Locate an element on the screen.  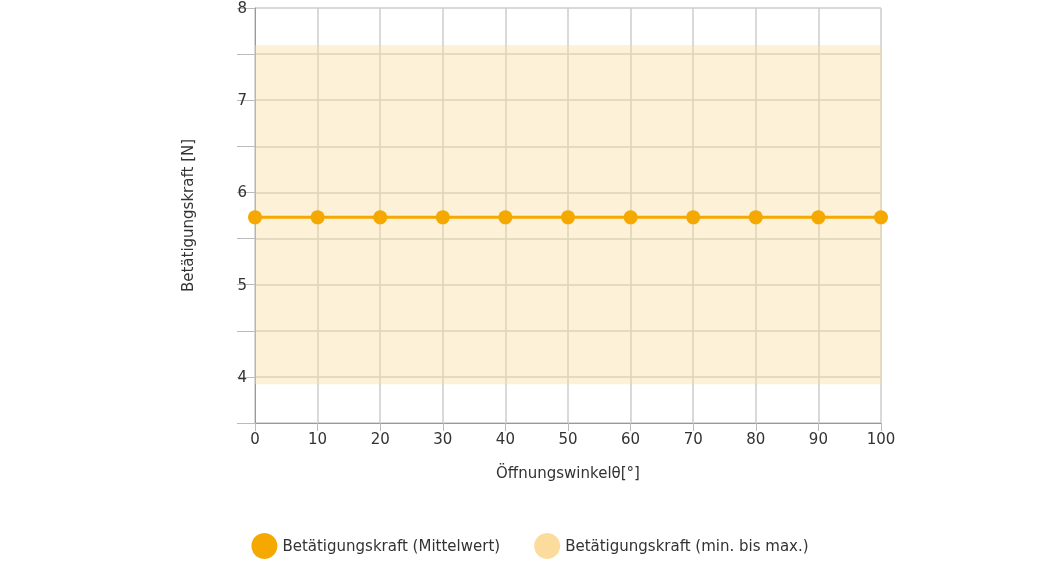
x-tick-label: 20 is located at coordinates (380, 438).